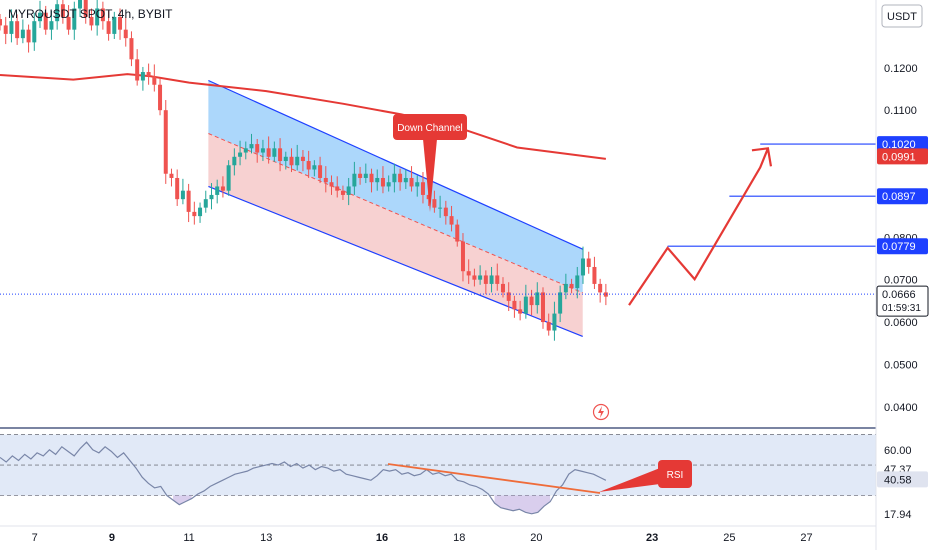 Image resolution: width=932 pixels, height=555 pixels. What do you see at coordinates (395, 213) in the screenshot?
I see `channel-mid-line` at bounding box center [395, 213].